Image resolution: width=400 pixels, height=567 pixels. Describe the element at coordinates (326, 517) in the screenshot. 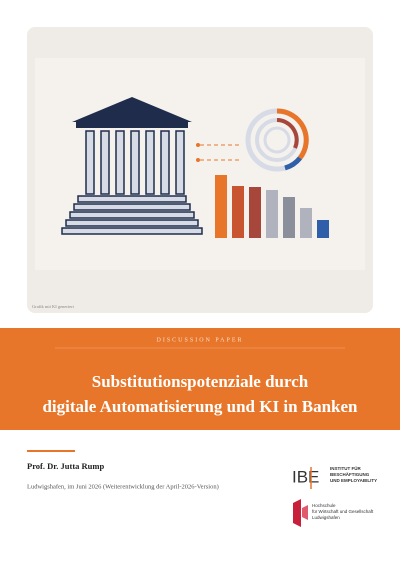

I see `hs-name: Ludwigshafen` at that location.